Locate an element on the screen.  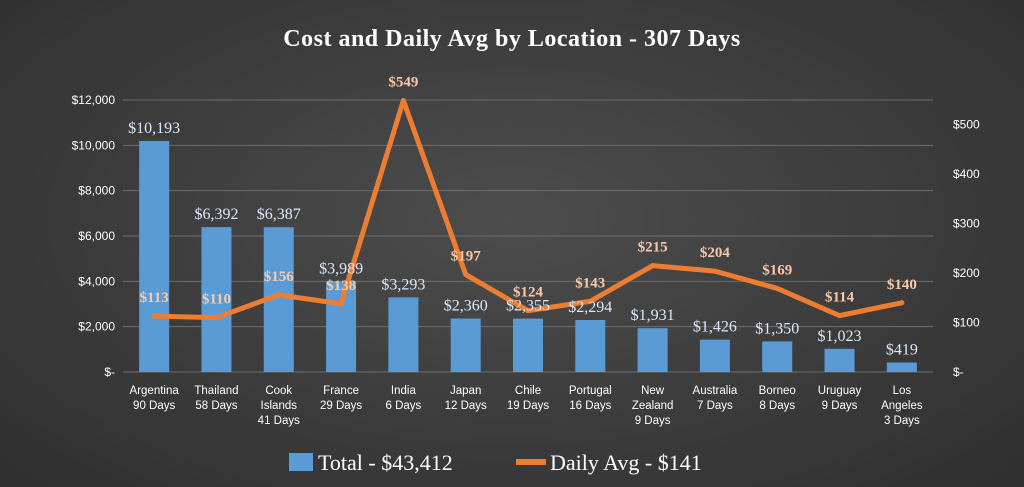
line-value-label: $143 is located at coordinates (590, 283).